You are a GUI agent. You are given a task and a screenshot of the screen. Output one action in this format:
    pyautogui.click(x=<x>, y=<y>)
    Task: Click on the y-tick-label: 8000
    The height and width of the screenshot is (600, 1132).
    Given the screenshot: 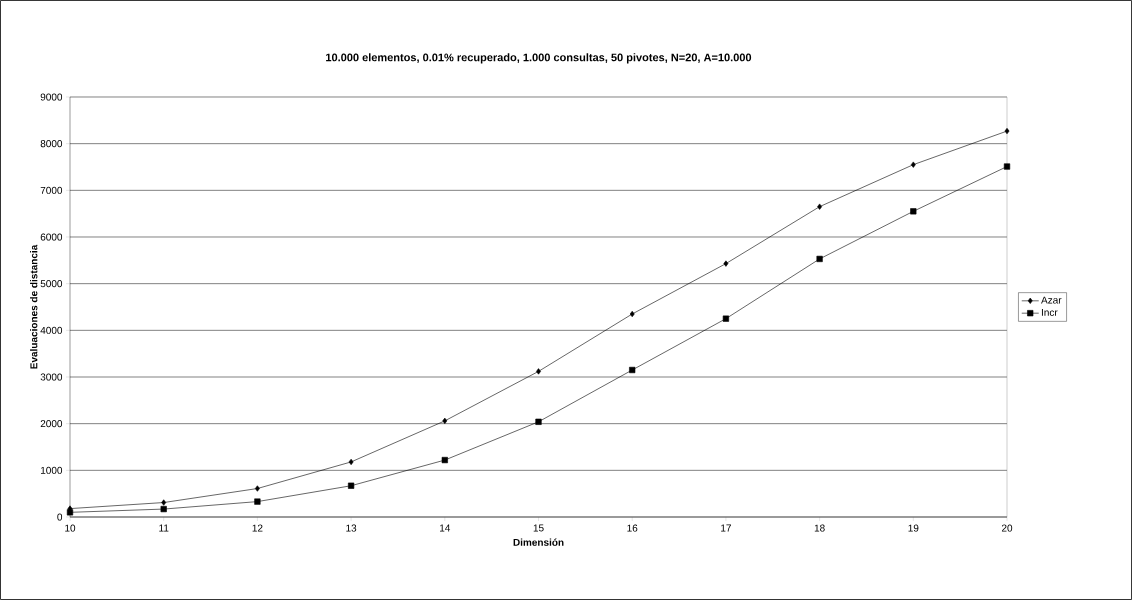 What is the action you would take?
    pyautogui.click(x=51, y=144)
    